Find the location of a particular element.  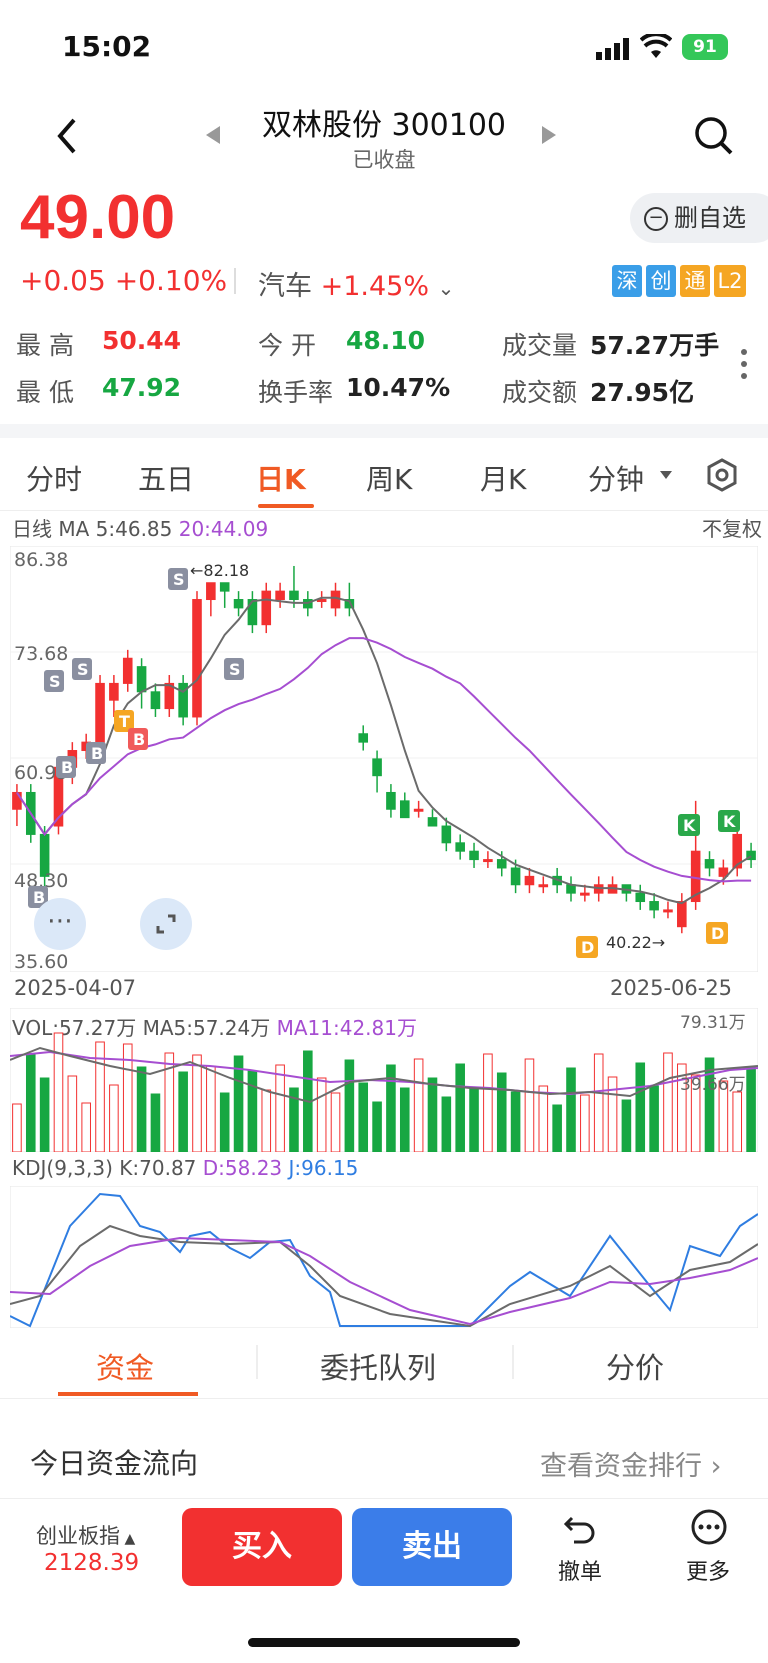

settings-icon is located at coordinates (722, 477).